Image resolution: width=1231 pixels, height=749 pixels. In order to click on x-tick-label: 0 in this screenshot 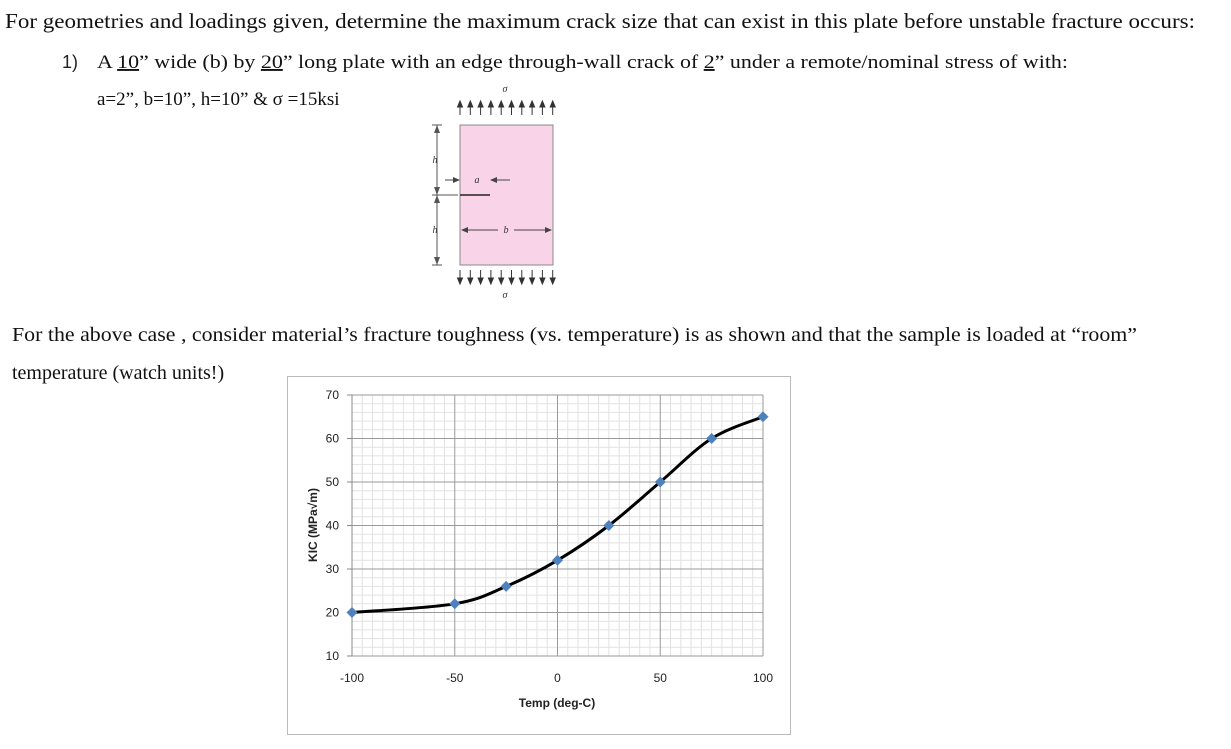, I will do `click(557, 678)`.